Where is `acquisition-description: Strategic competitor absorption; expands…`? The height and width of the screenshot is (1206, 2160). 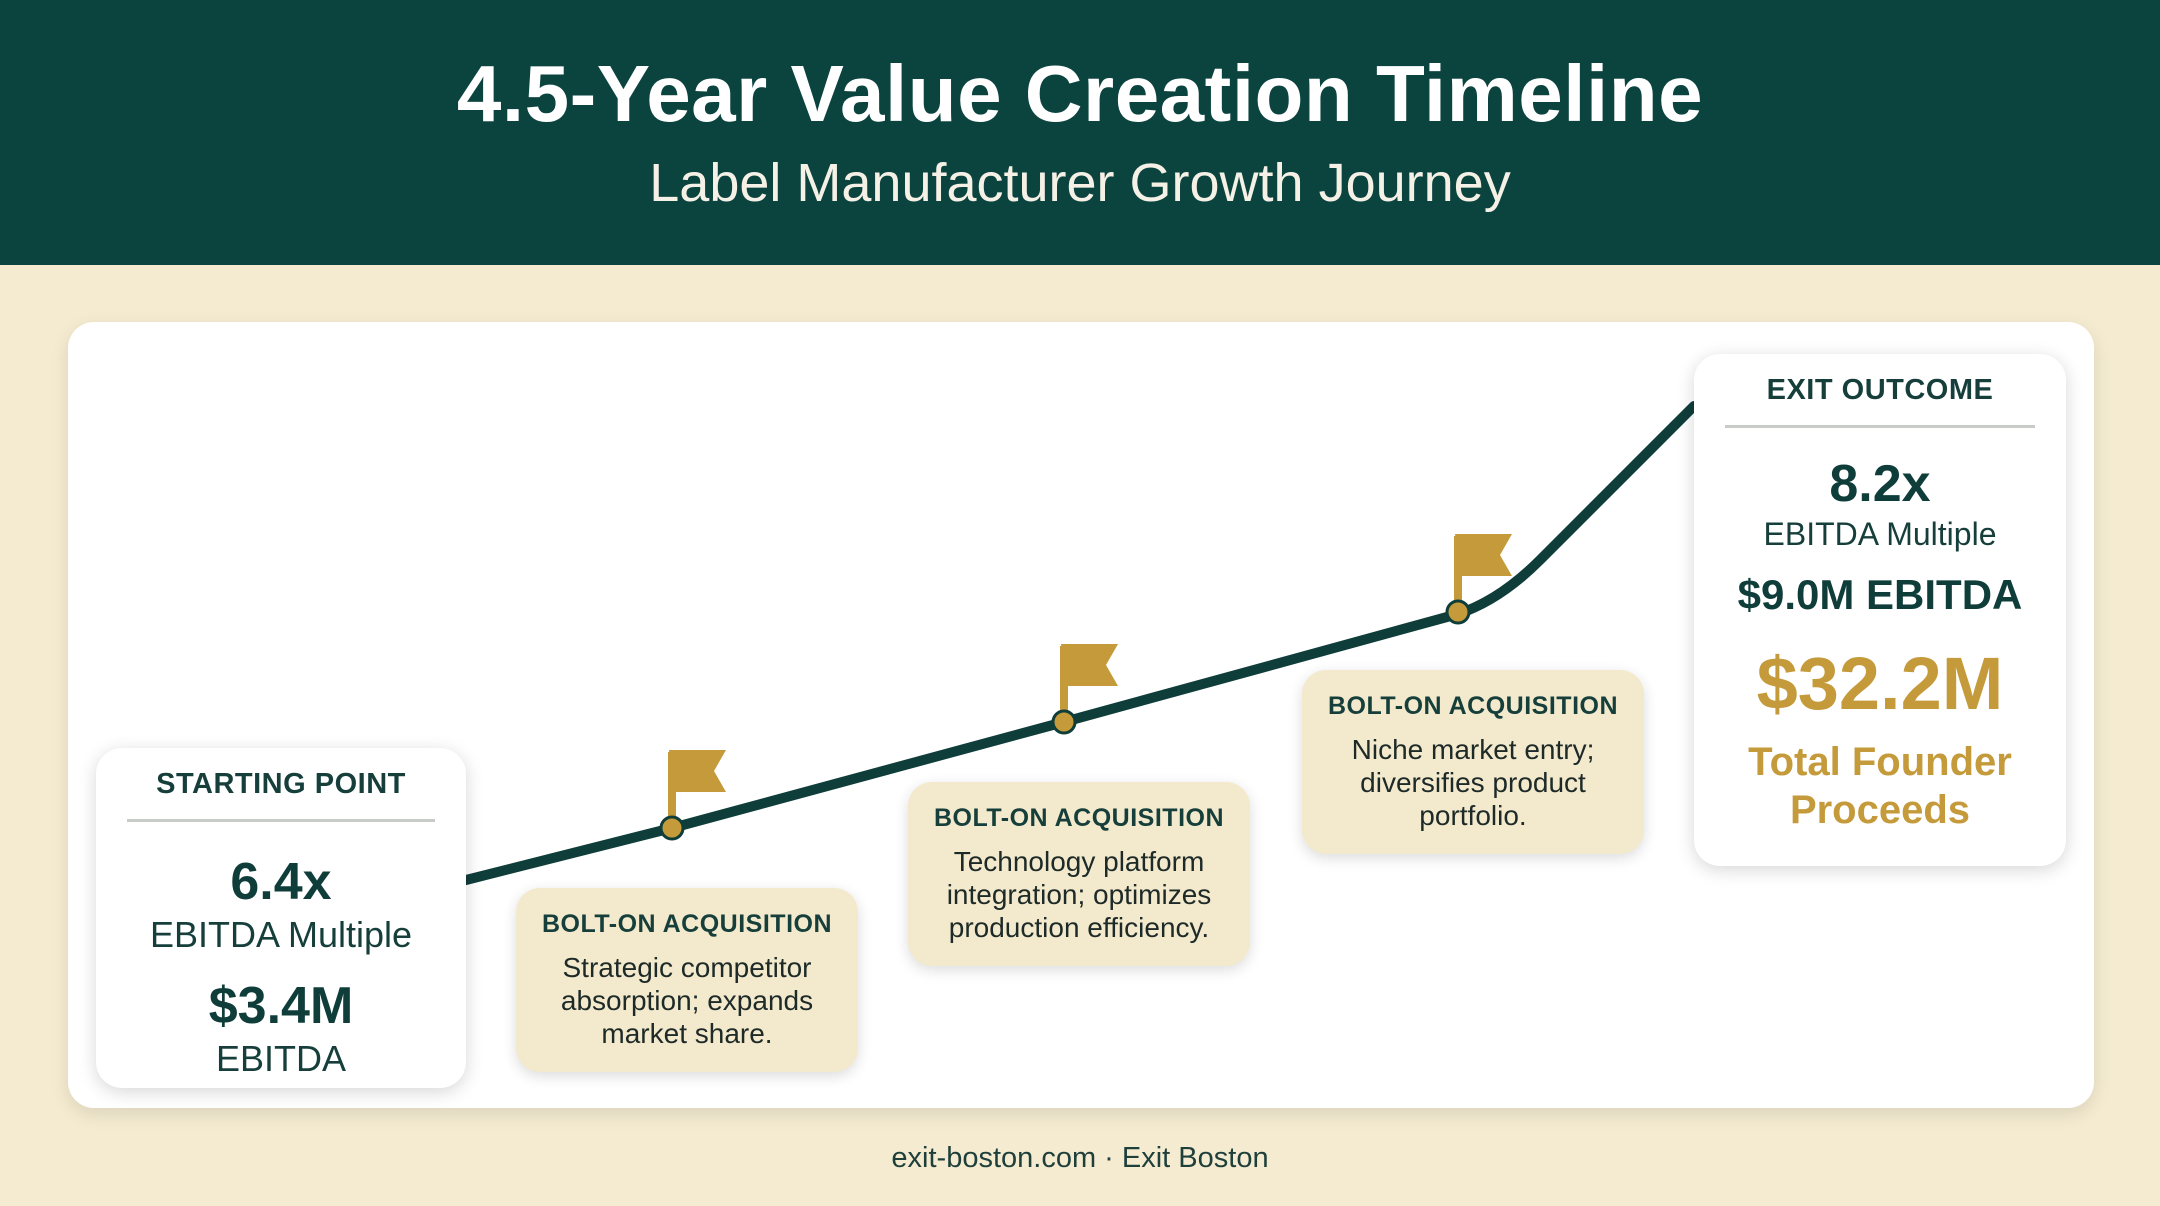 acquisition-description: Strategic competitor absorption; expands… is located at coordinates (687, 1001).